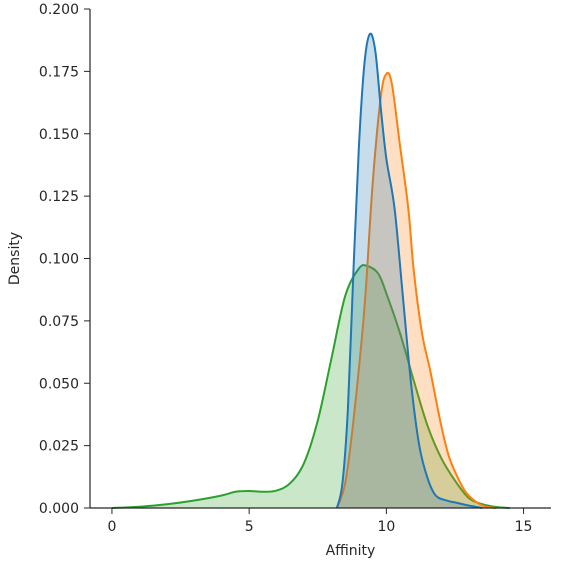 Image resolution: width=561 pixels, height=567 pixels. What do you see at coordinates (59, 10) in the screenshot?
I see `y-tick-label: 0.200` at bounding box center [59, 10].